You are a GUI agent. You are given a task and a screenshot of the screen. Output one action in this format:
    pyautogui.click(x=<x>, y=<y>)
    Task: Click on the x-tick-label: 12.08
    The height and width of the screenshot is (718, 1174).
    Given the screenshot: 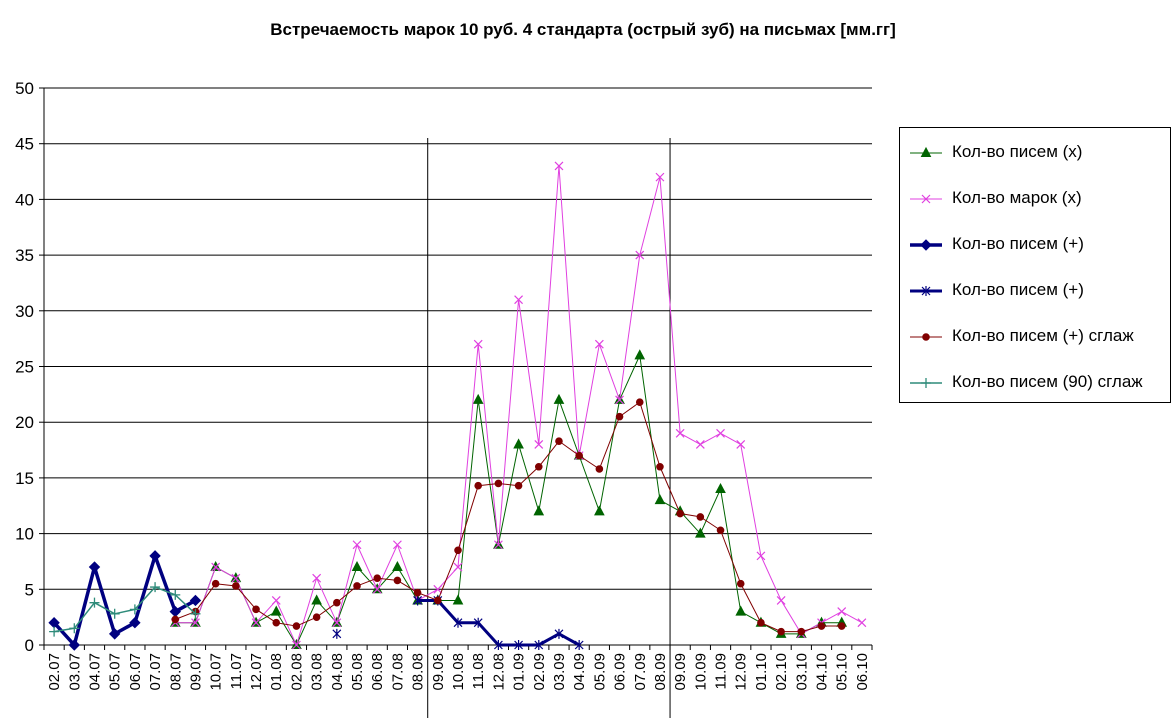 What is the action you would take?
    pyautogui.click(x=498, y=672)
    